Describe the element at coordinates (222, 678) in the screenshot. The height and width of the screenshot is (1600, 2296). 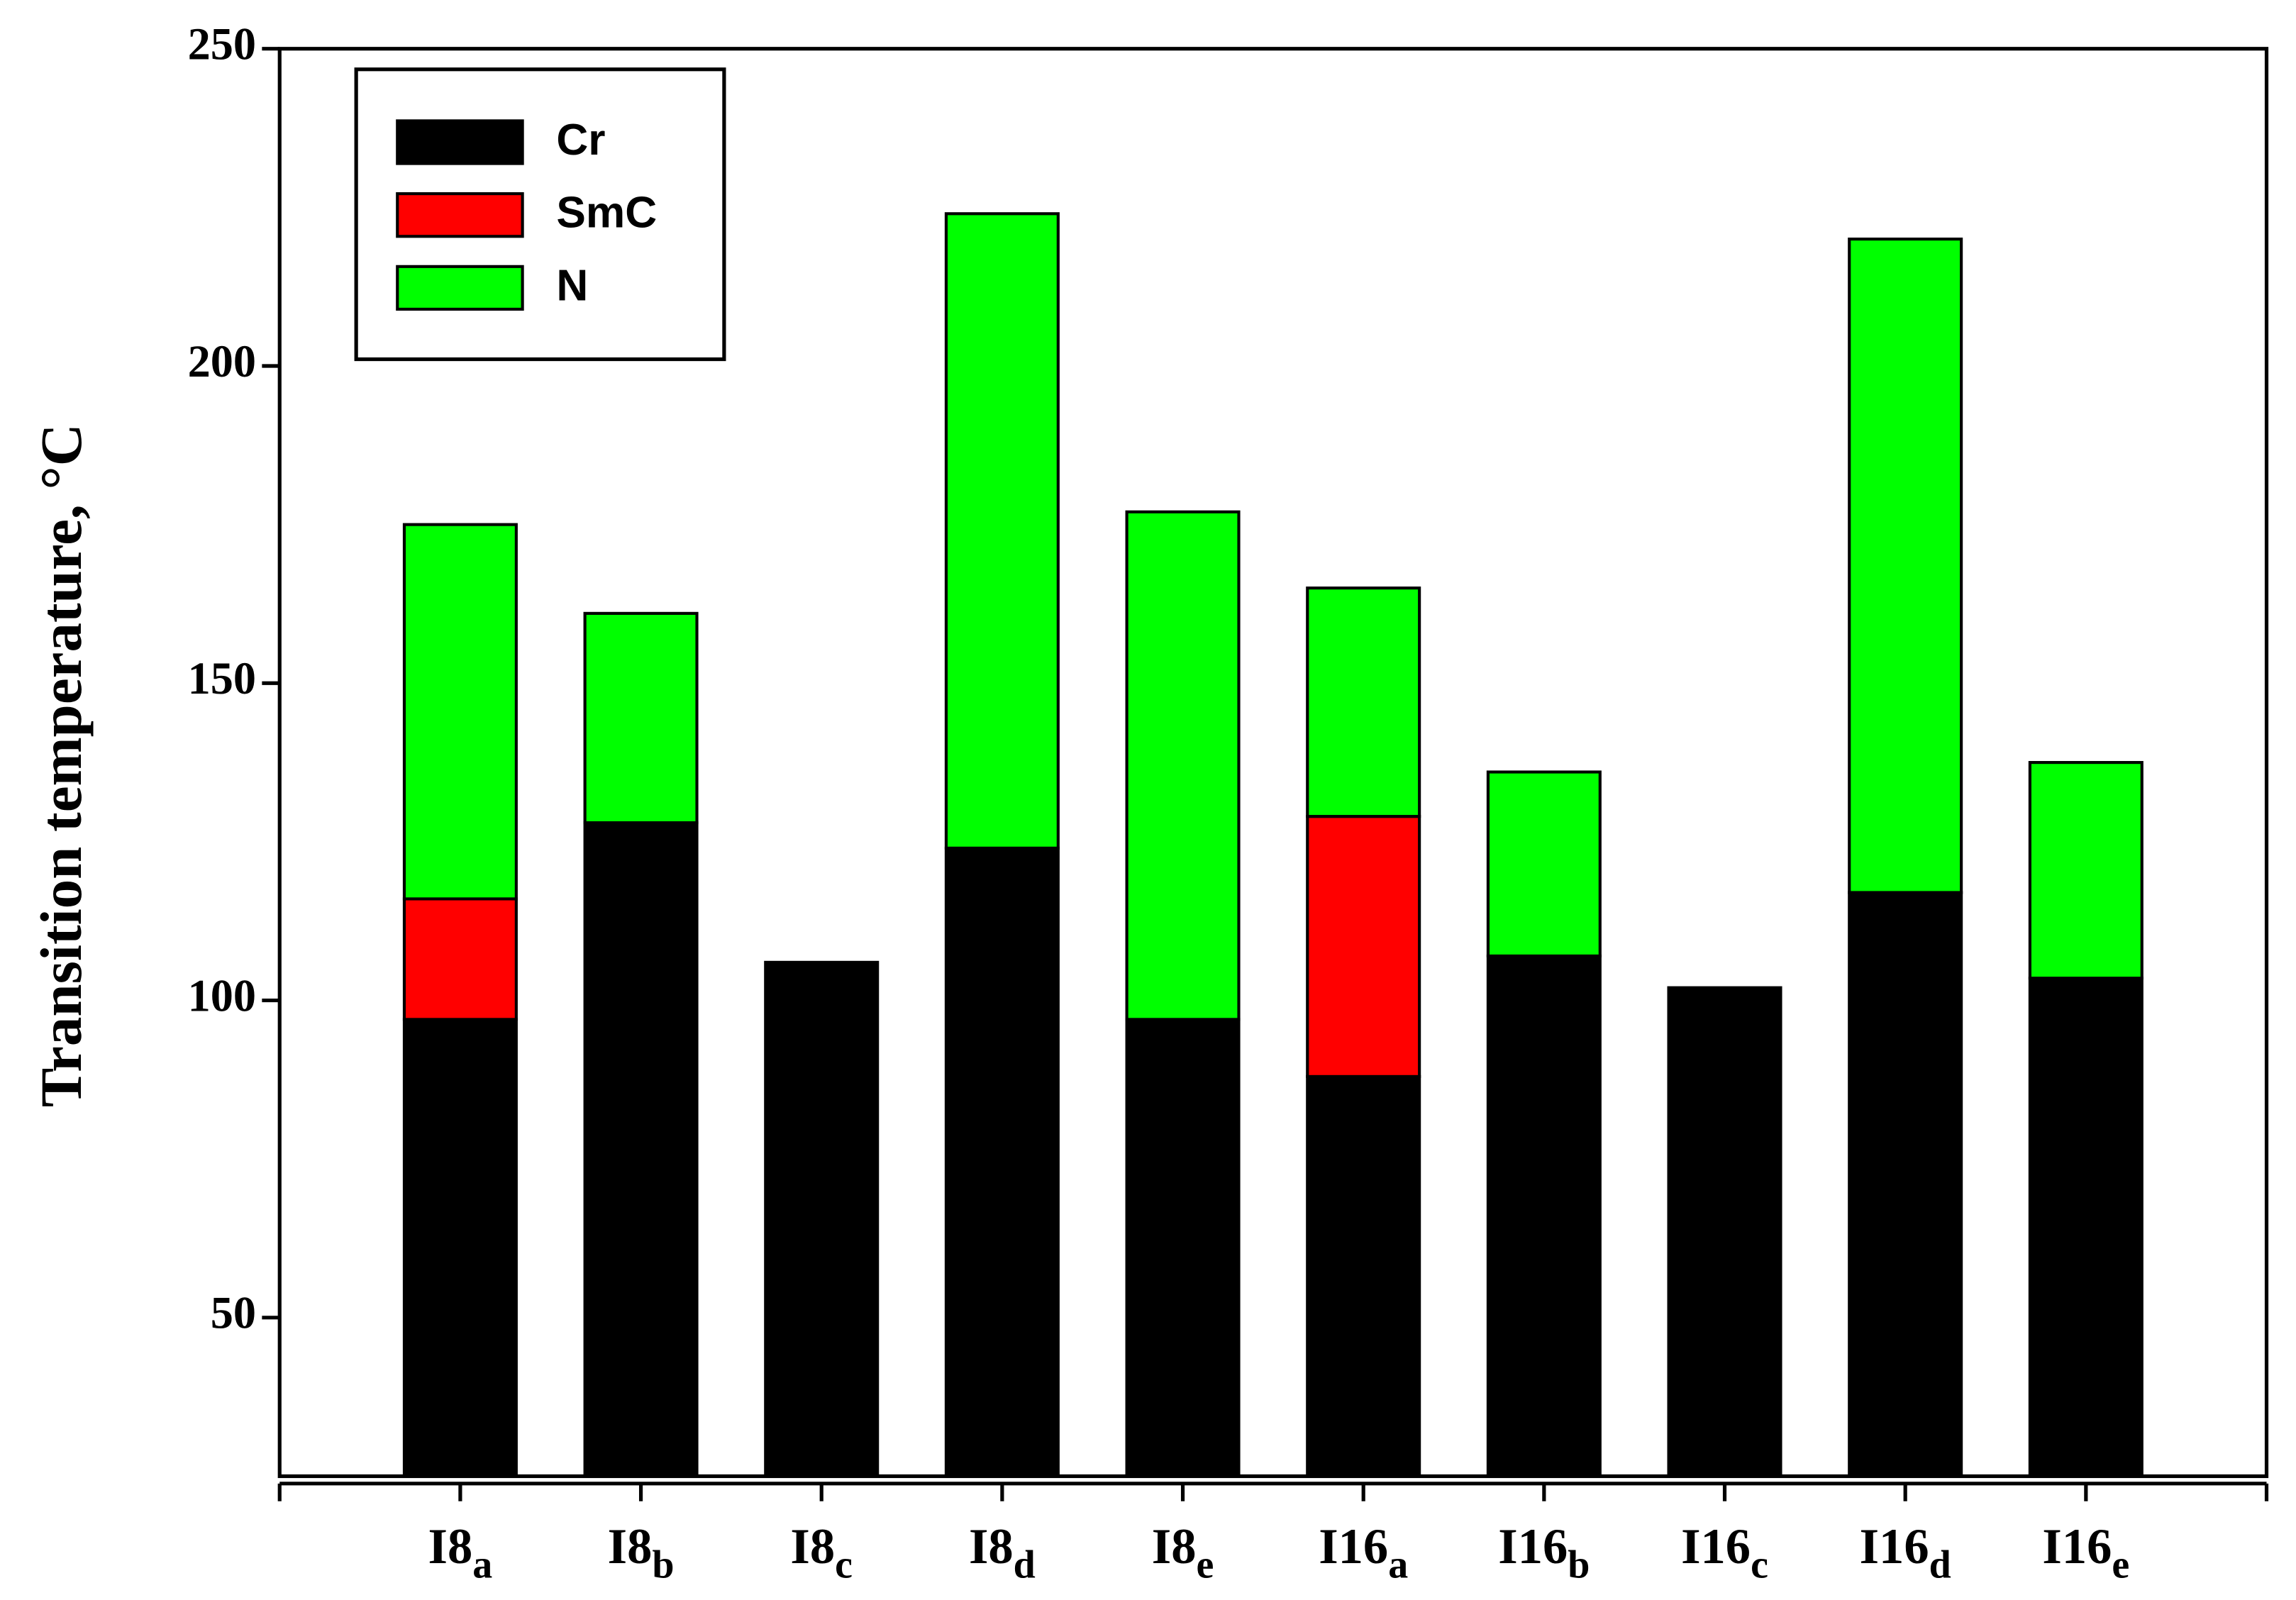
I see `y-tick-label: 150` at that location.